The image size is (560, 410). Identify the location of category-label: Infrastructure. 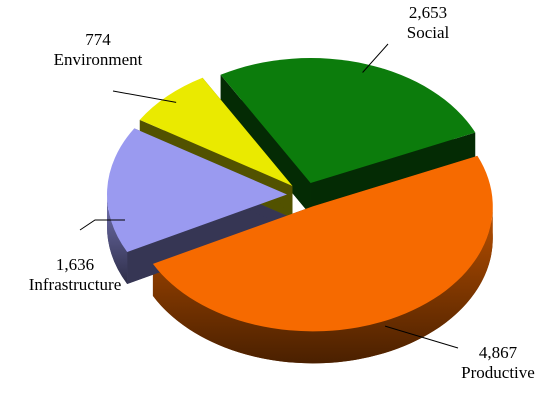
(75, 284).